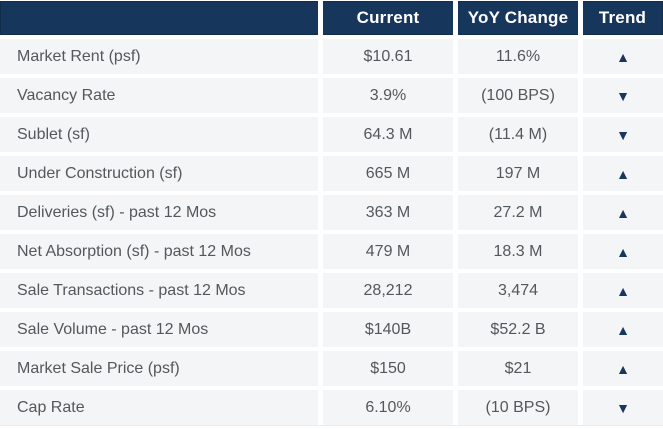 This screenshot has width=663, height=429. Describe the element at coordinates (388, 290) in the screenshot. I see `current-value: 28,212` at that location.